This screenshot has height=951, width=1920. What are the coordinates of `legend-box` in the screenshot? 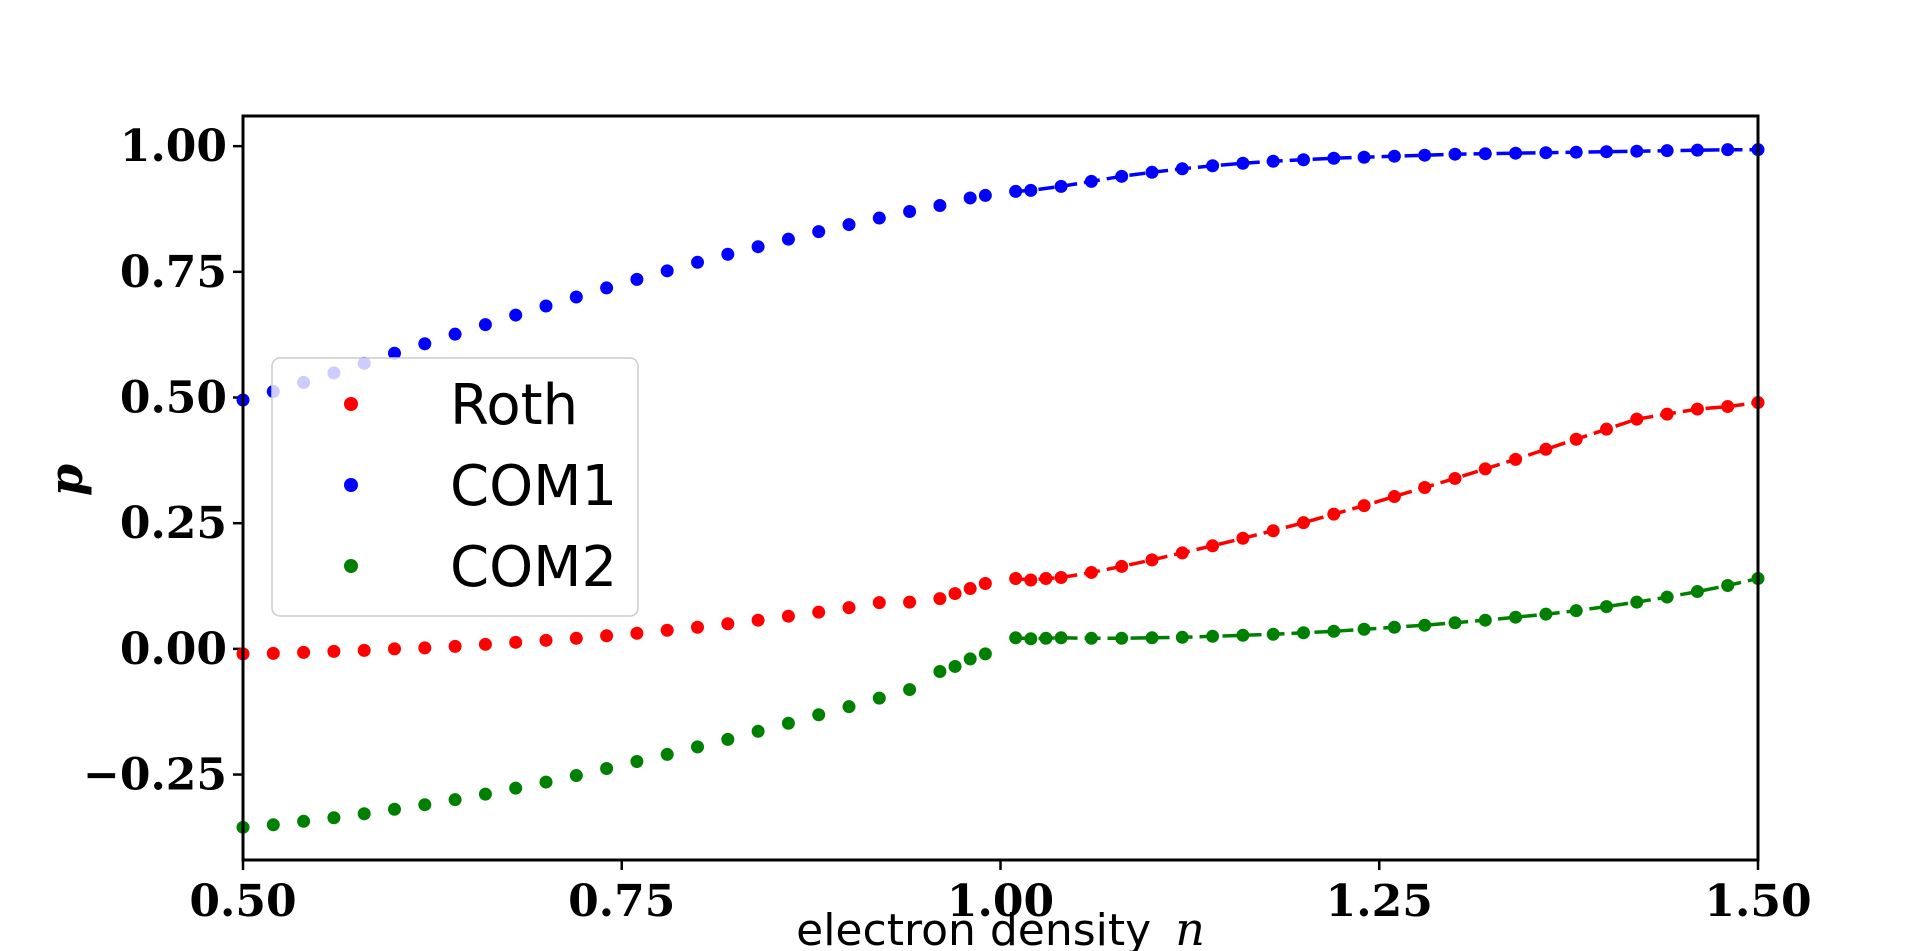 It's located at (455, 487).